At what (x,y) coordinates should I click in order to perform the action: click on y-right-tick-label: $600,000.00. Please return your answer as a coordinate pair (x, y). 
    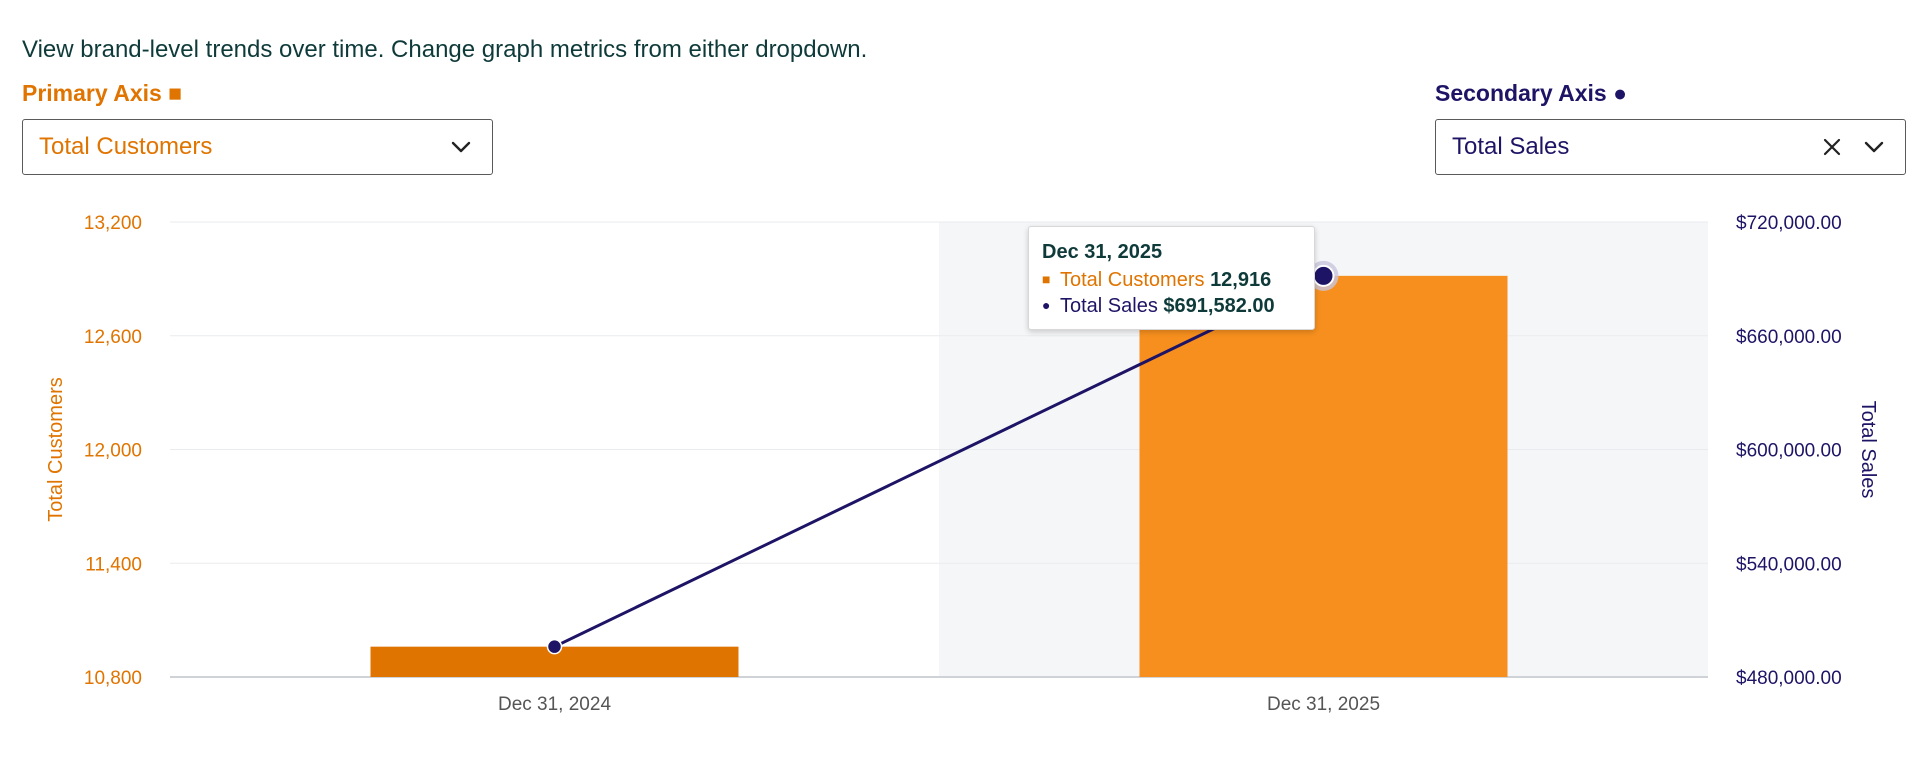
    Looking at the image, I should click on (1789, 451).